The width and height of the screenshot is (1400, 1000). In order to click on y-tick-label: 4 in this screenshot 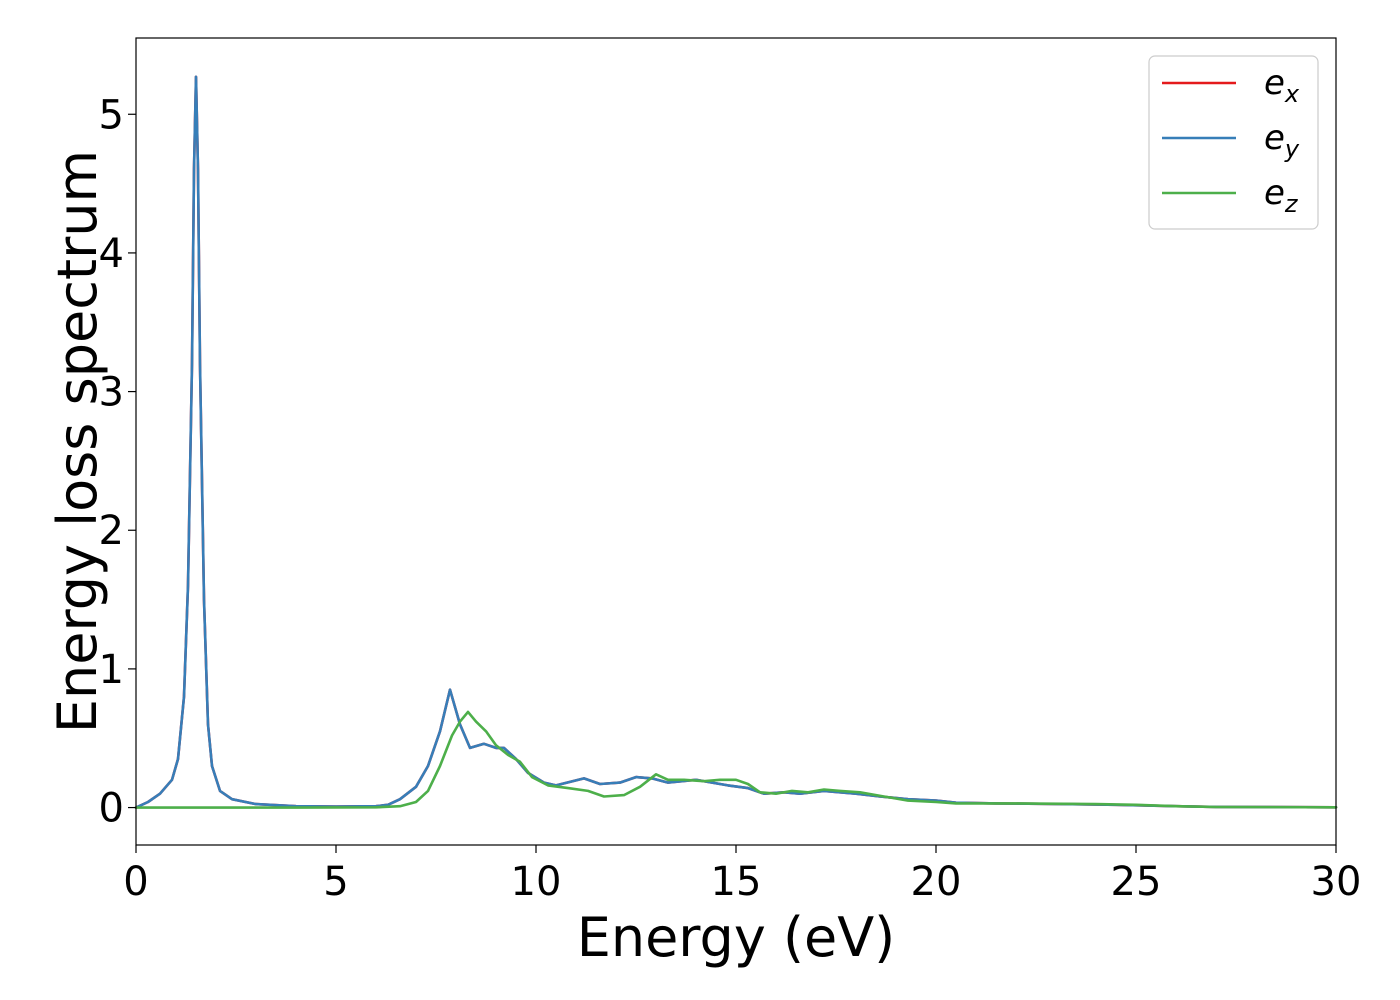, I will do `click(111, 254)`.